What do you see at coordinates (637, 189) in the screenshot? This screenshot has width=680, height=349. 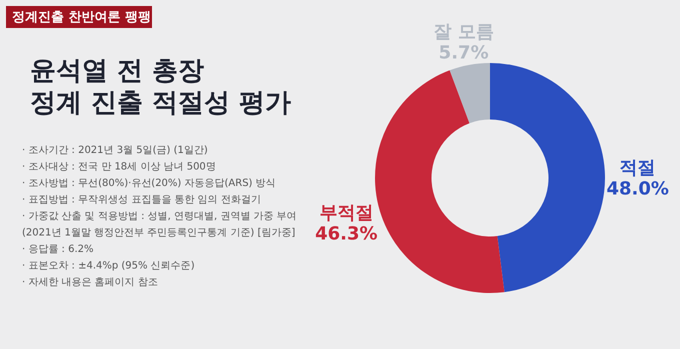 I see `data-label: 48.0%` at bounding box center [637, 189].